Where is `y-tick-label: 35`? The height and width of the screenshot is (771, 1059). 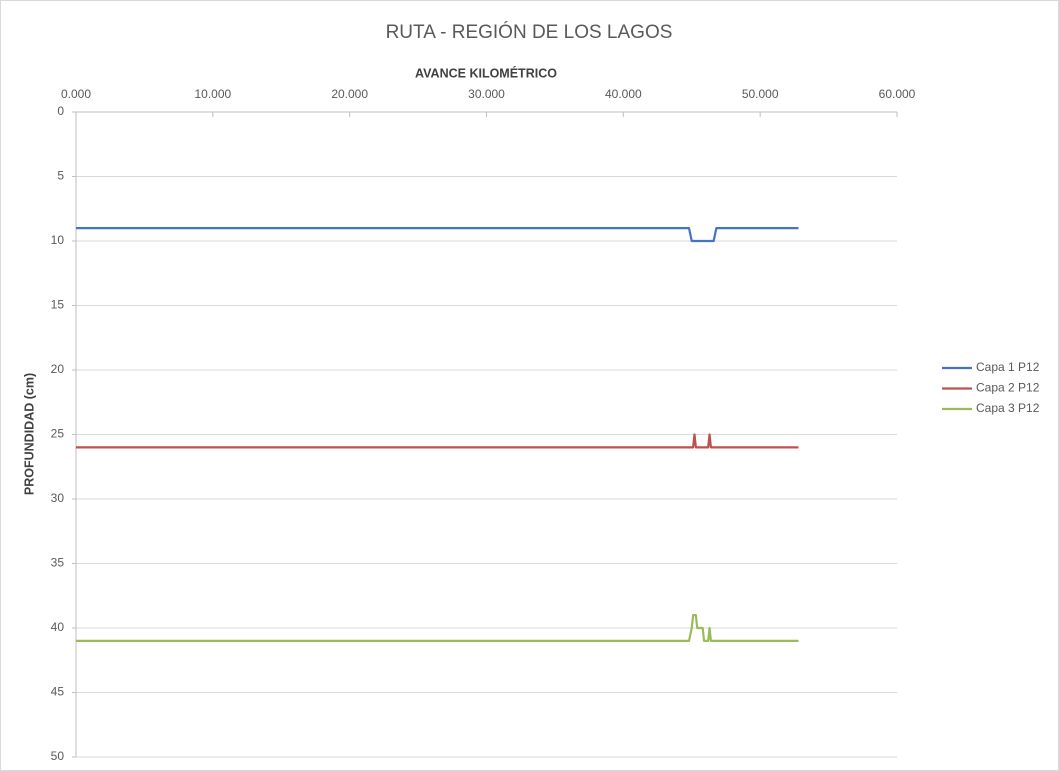 y-tick-label: 35 is located at coordinates (58, 563).